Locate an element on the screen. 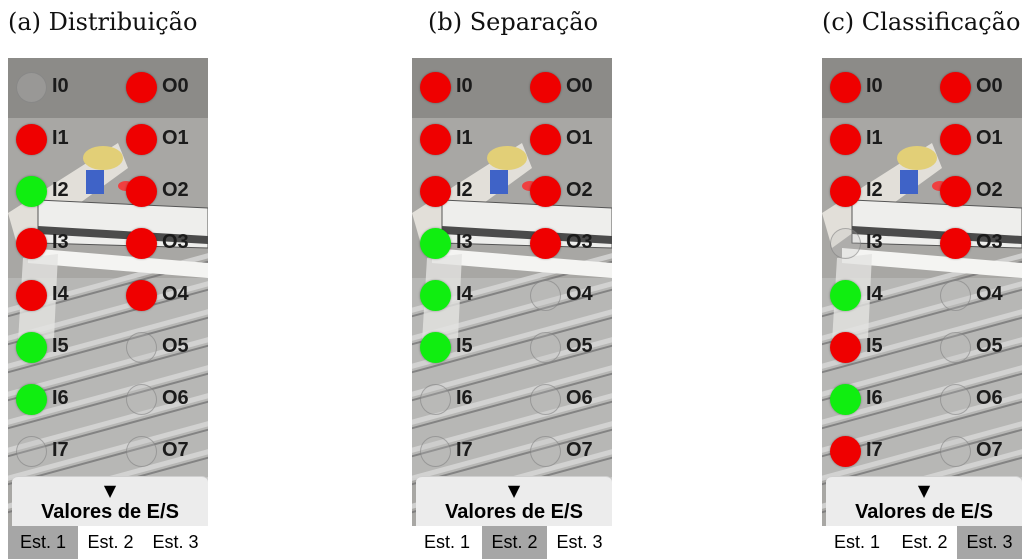 Image resolution: width=1029 pixels, height=559 pixels. station-tabs: Est. 1 Est. 2 Est. 3 is located at coordinates (108, 542).